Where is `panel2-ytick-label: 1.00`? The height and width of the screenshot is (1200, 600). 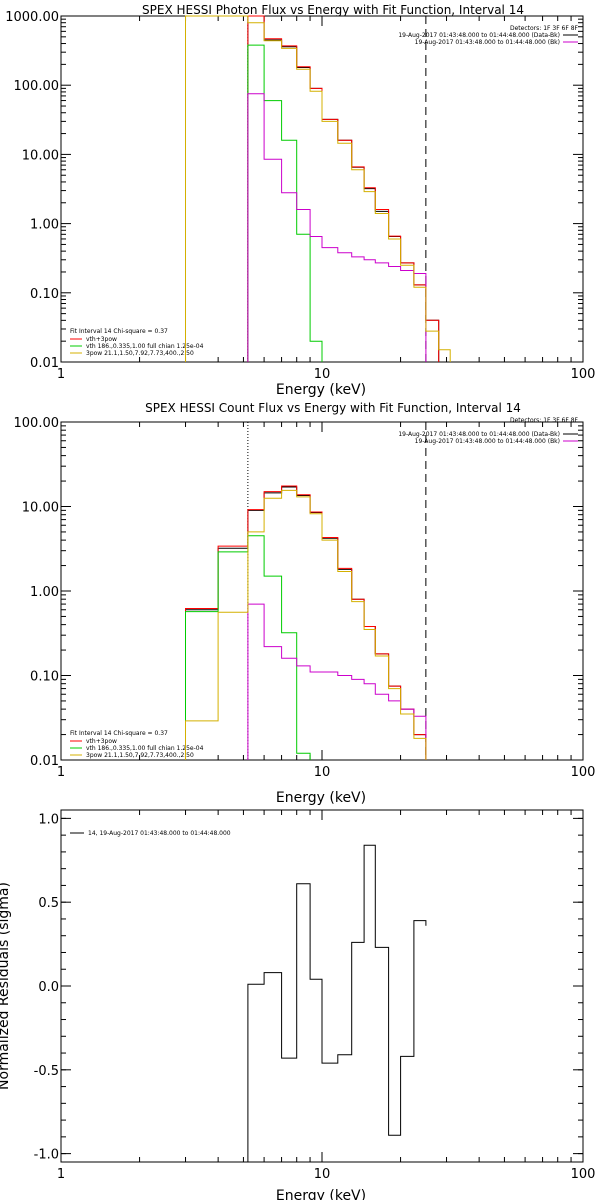 panel2-ytick-label: 1.00 is located at coordinates (44, 592).